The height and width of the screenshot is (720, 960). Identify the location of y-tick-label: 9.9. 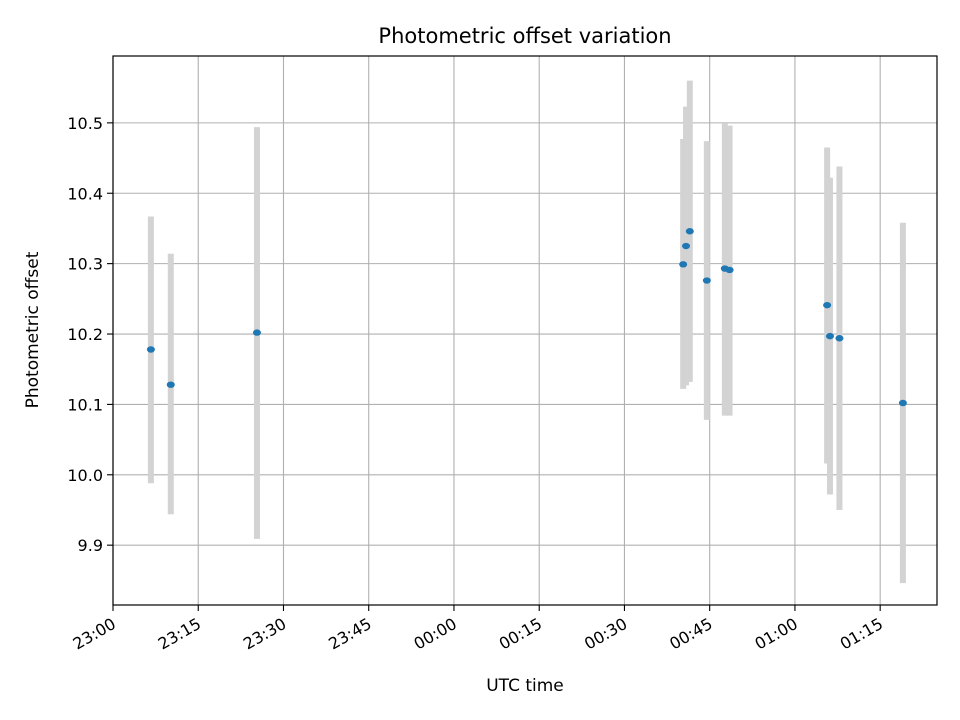
(90, 545).